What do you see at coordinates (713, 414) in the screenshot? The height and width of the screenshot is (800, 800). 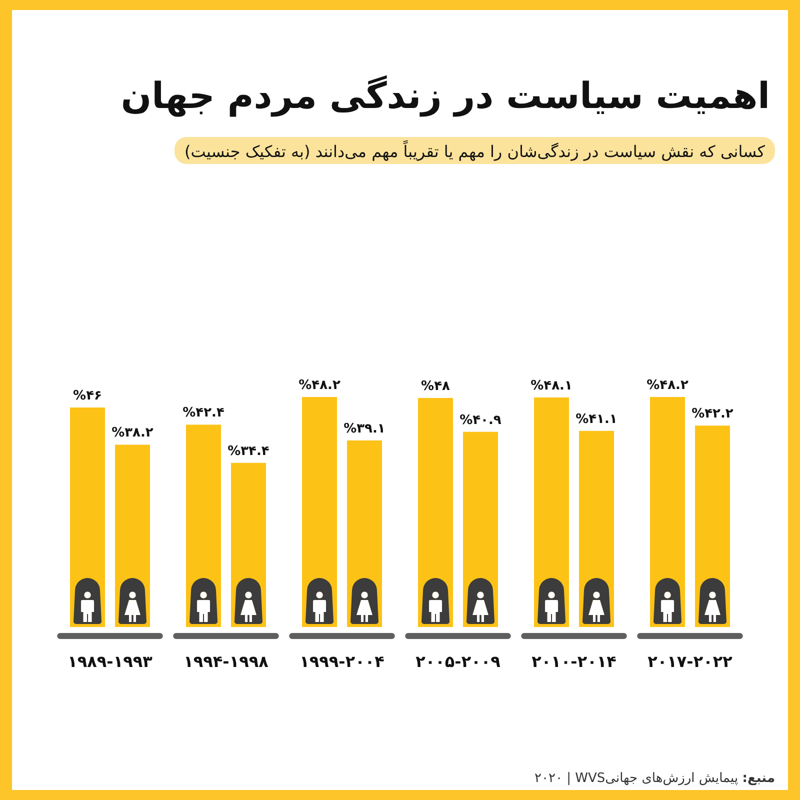 I see `value-label: %۴۲.۲` at bounding box center [713, 414].